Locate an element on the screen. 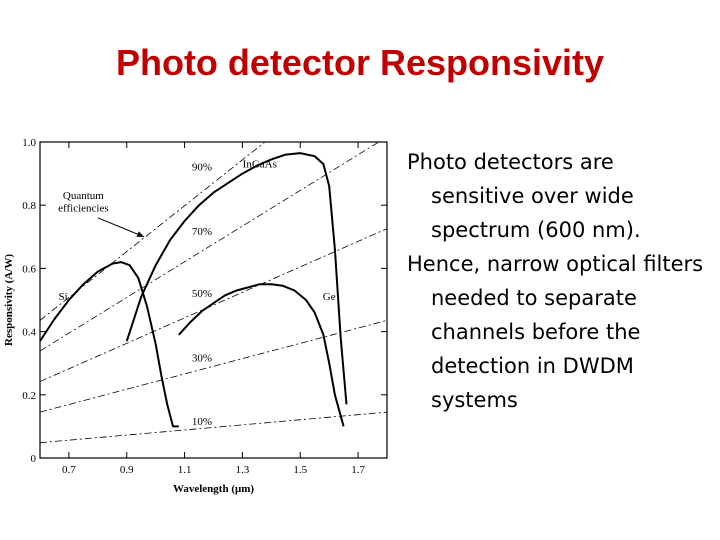 This screenshot has width=720, height=540. x-tick-label: 0.9 is located at coordinates (127, 470).